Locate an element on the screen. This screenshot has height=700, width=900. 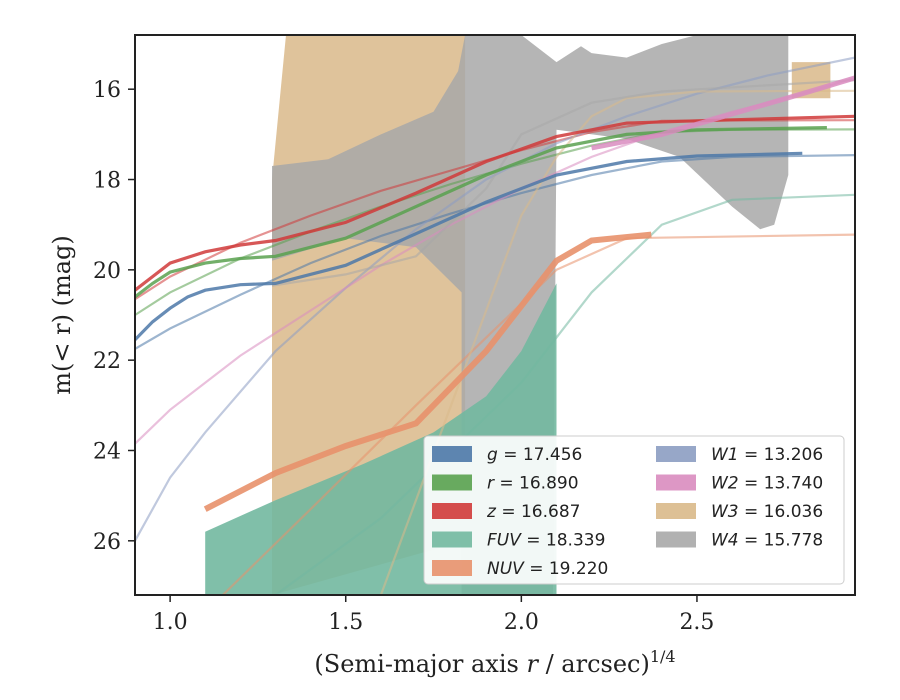
legend-swatch-fuv is located at coordinates (452, 539).